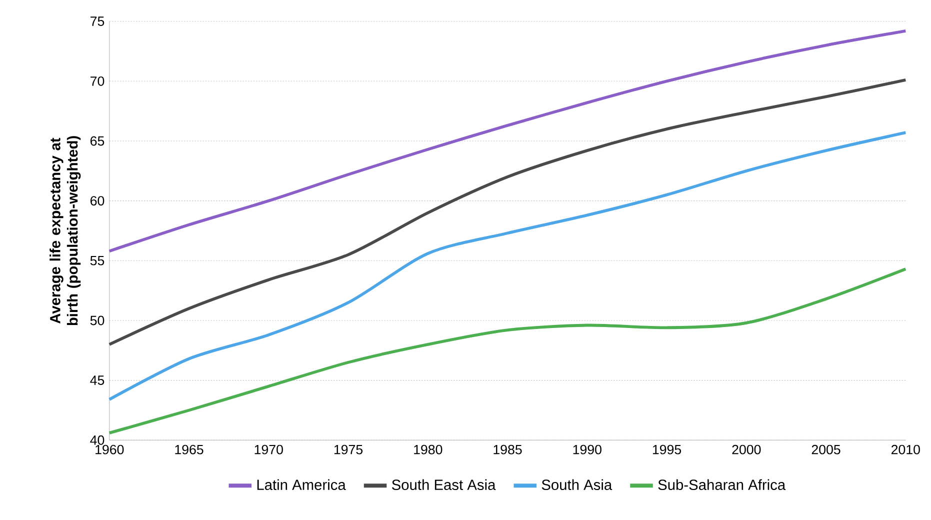 This screenshot has height=520, width=931. I want to click on legend-label: Sub-Saharan Africa, so click(722, 484).